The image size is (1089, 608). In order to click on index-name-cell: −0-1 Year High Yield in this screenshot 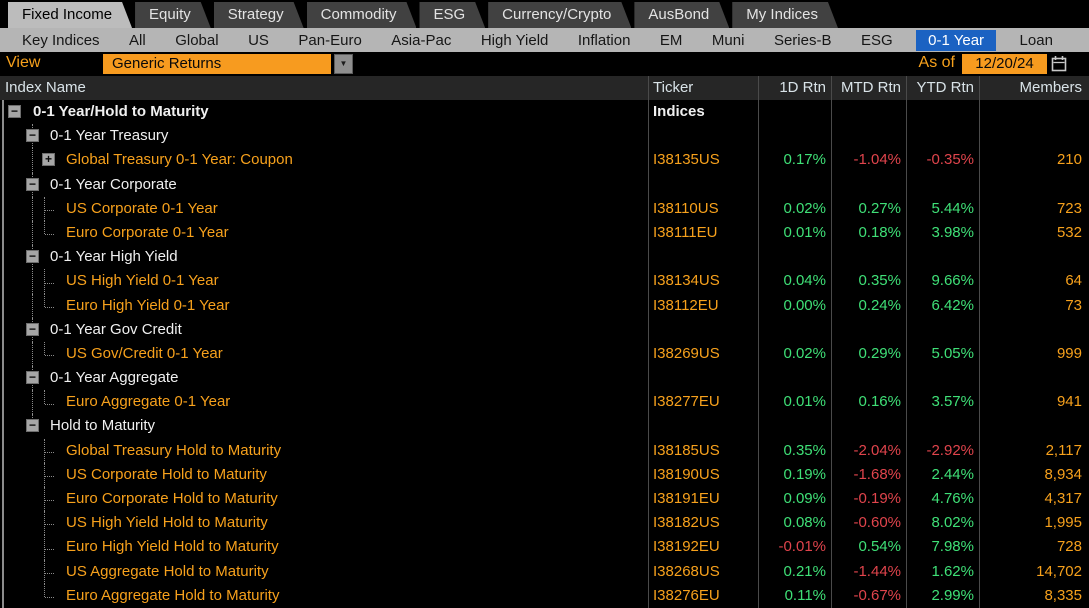, I will do `click(324, 257)`.